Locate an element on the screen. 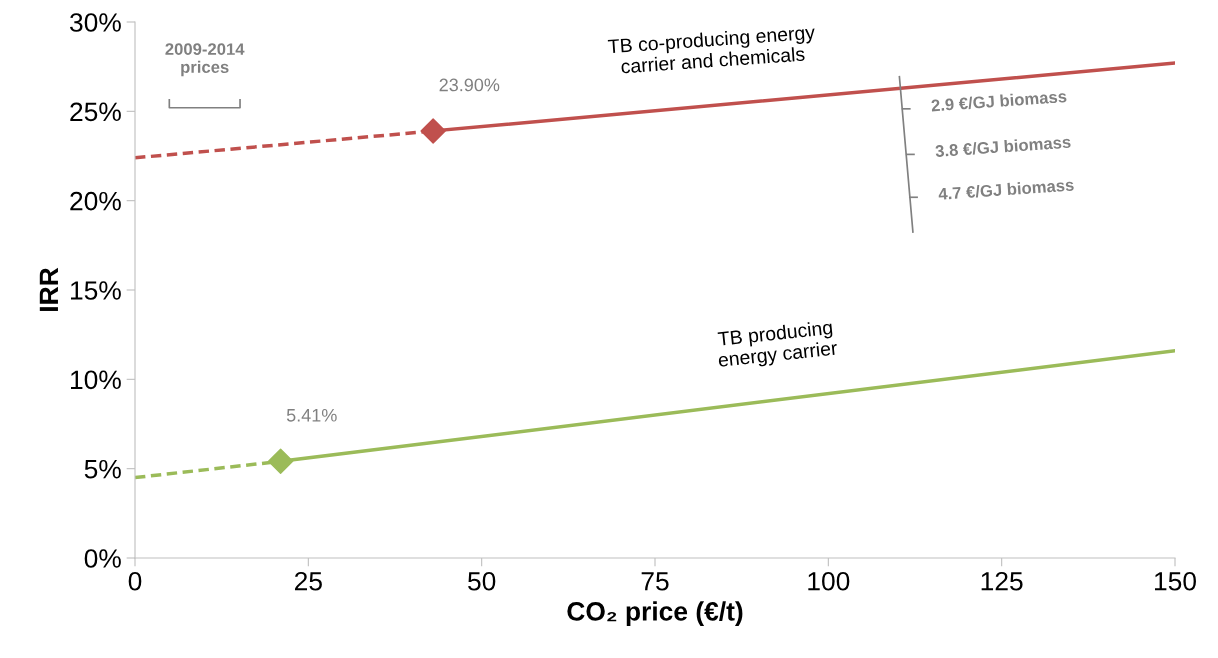 The height and width of the screenshot is (658, 1218). x-tick-label: 125 is located at coordinates (1002, 581).